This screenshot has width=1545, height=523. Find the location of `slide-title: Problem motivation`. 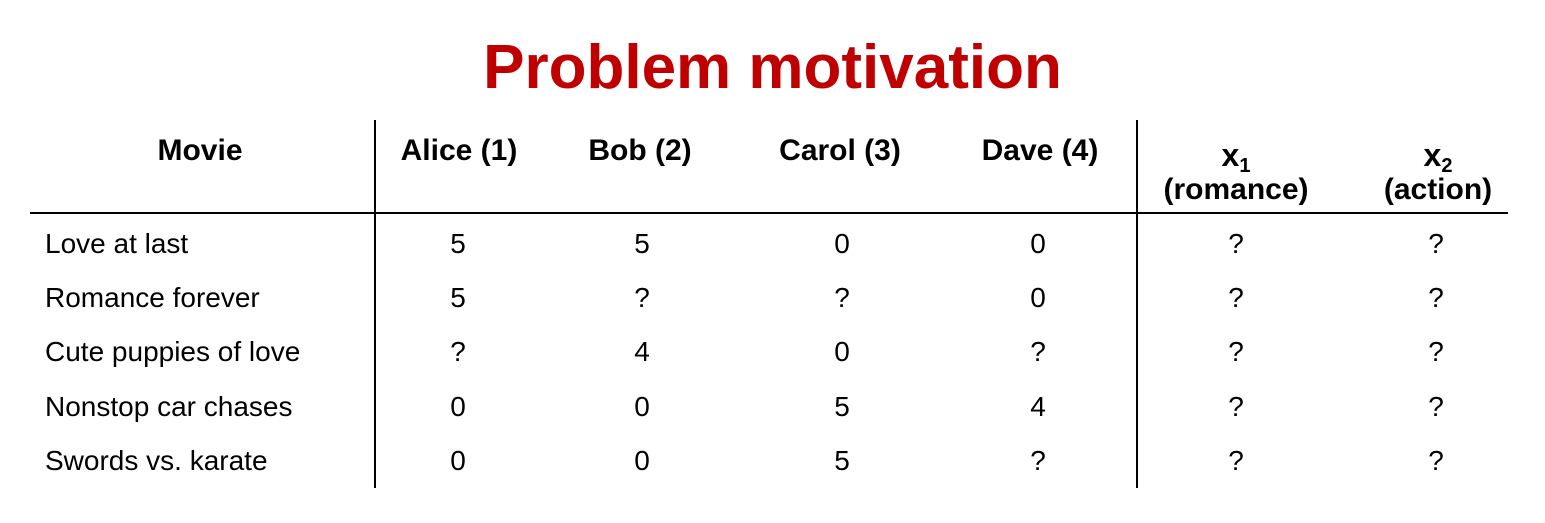

slide-title: Problem motivation is located at coordinates (772, 67).